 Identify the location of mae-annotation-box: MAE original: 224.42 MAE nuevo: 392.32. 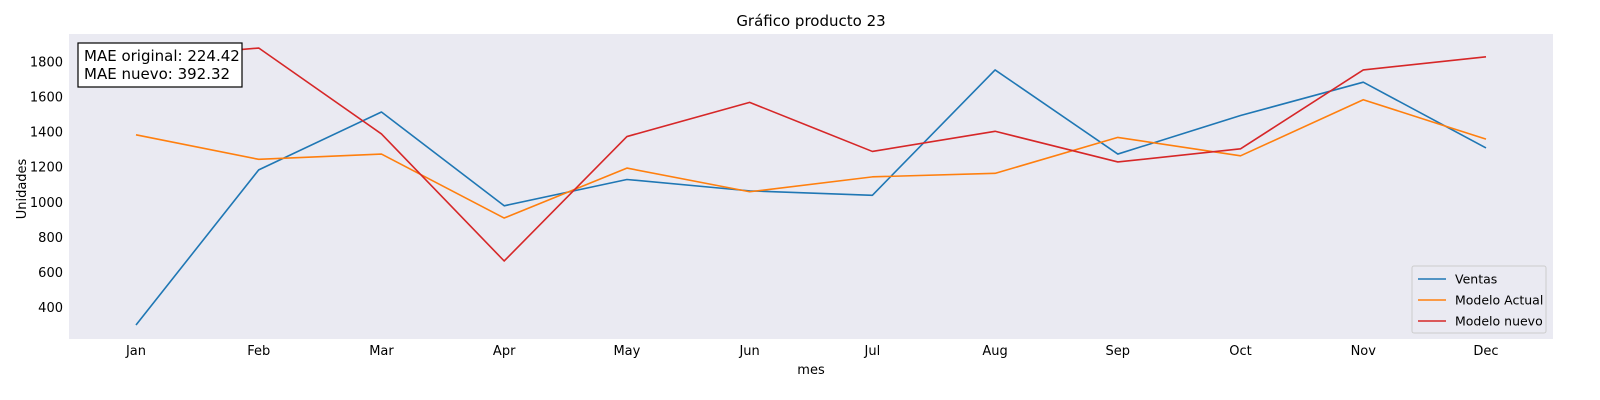
(160, 65).